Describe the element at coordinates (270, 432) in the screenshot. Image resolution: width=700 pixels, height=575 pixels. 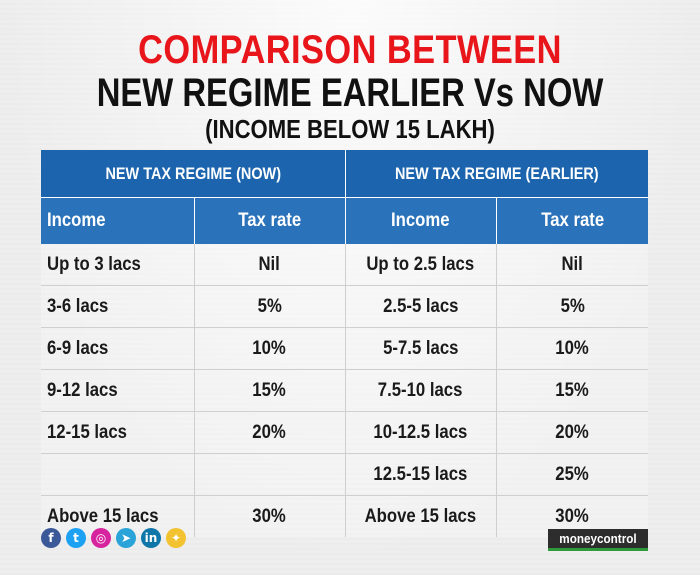
I see `cell-rate-now: 20%` at that location.